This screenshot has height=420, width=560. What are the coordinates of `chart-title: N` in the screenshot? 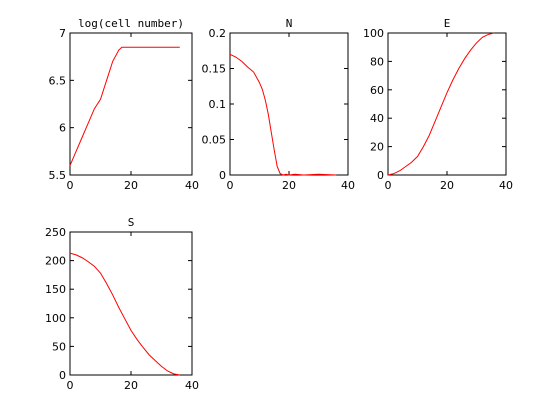 It's located at (289, 23).